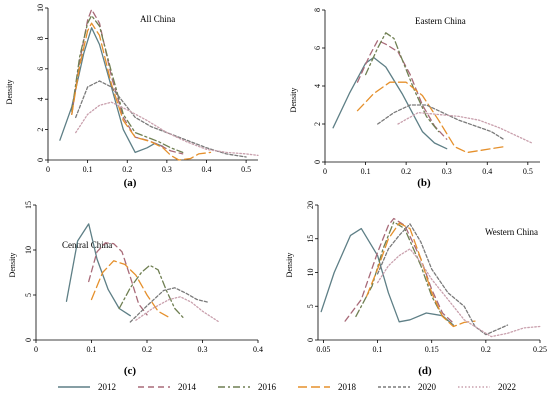  I want to click on legend-label: 2022, so click(507, 387).